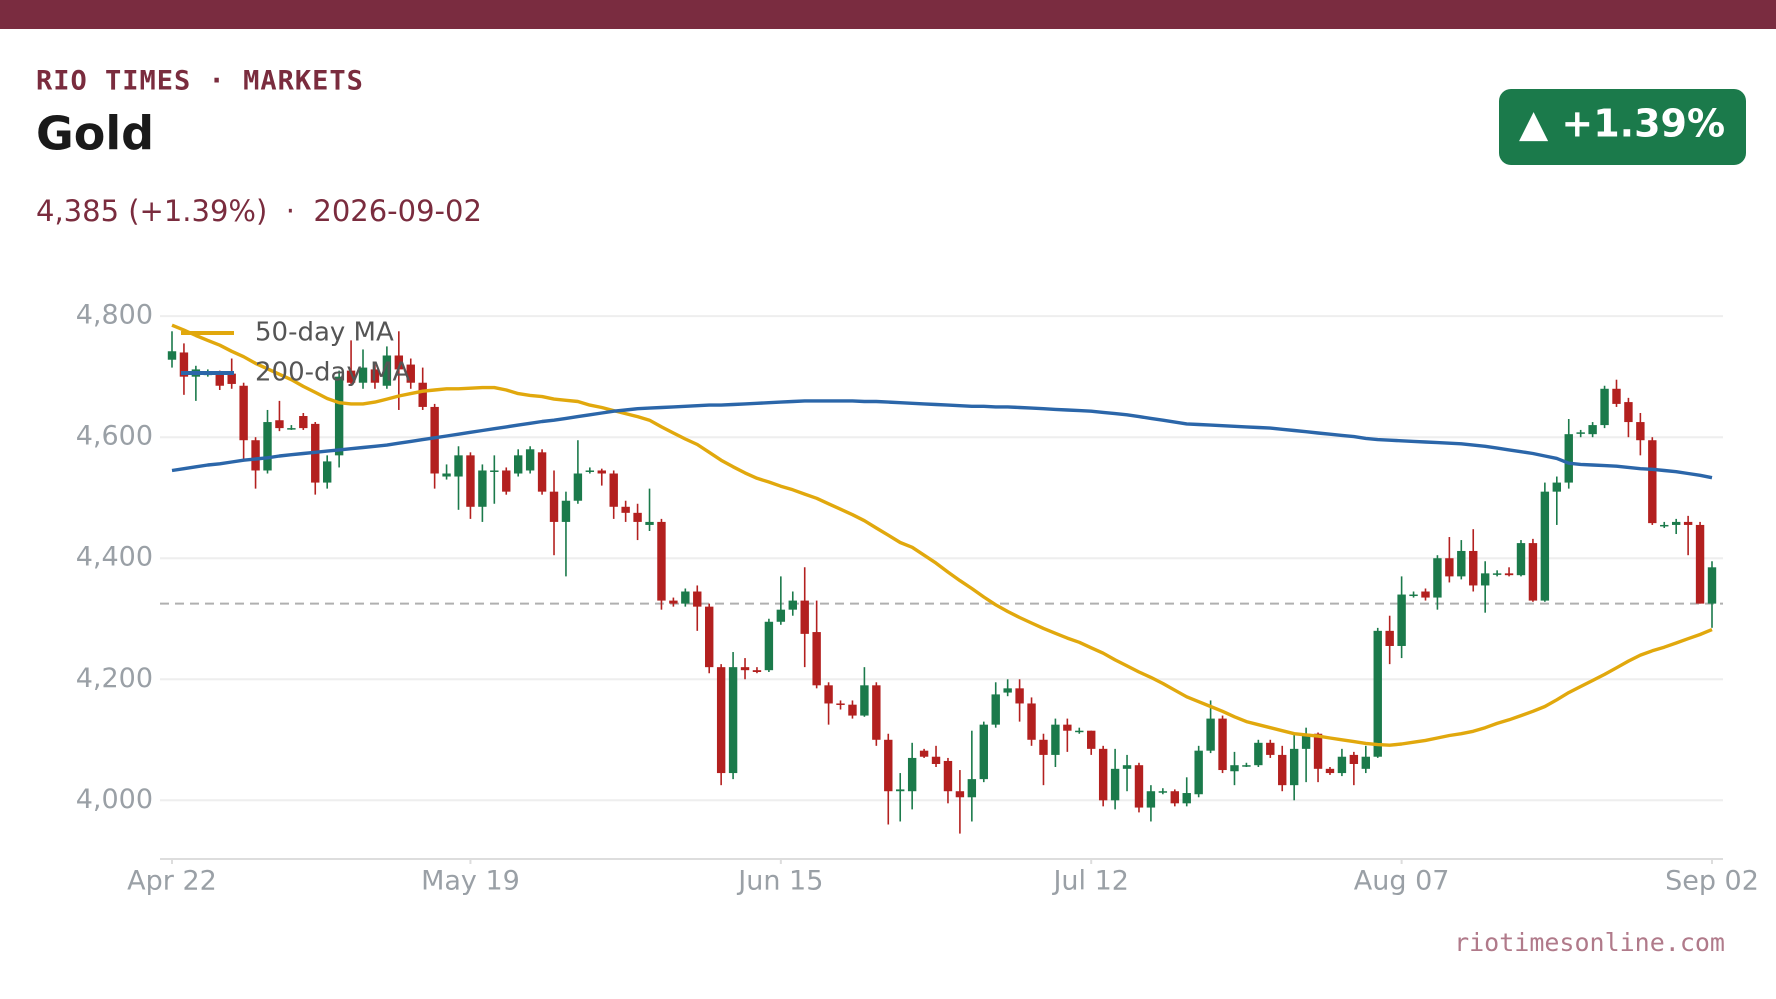 The height and width of the screenshot is (999, 1776). I want to click on legend-label: 200-day MA, so click(333, 373).